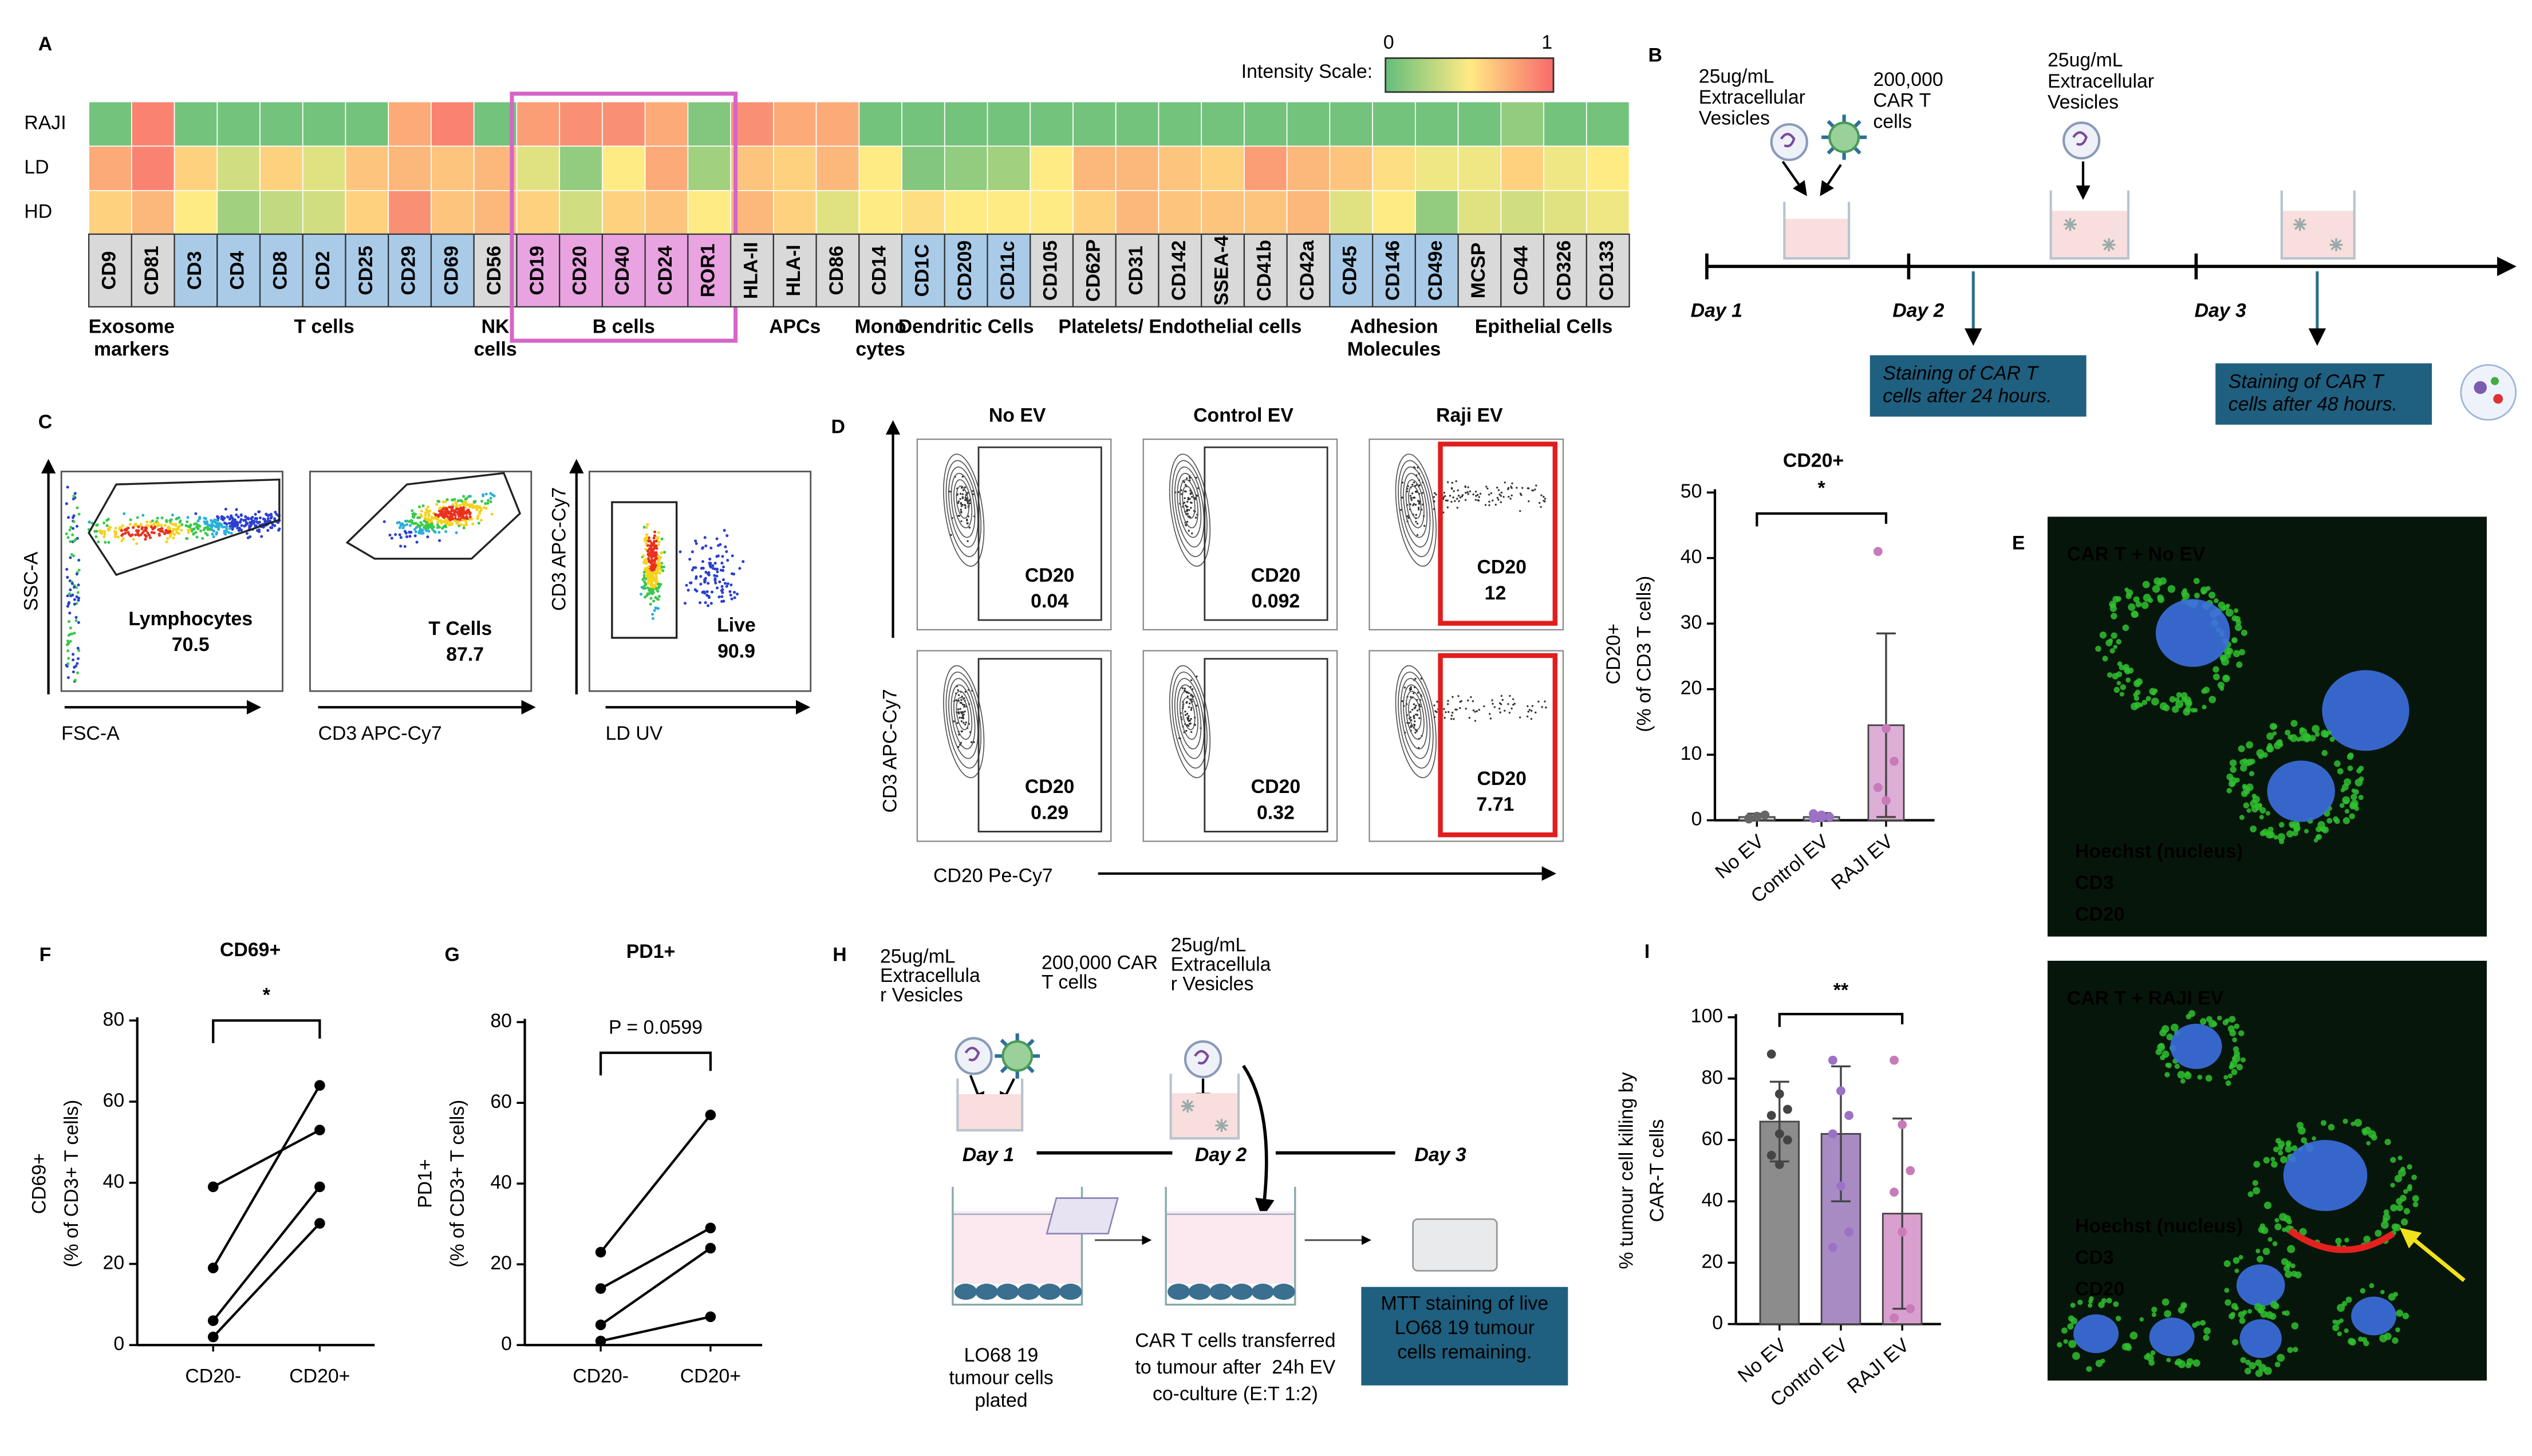  Describe the element at coordinates (131, 349) in the screenshot. I see `group-label: markers` at that location.